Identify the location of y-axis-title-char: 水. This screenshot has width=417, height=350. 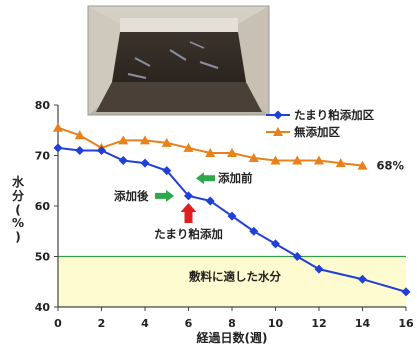
(18, 181).